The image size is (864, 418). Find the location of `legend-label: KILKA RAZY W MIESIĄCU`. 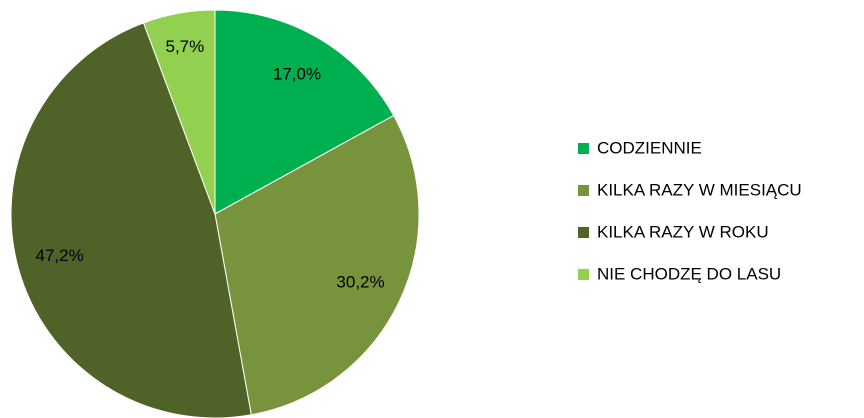

legend-label: KILKA RAZY W MIESIĄCU is located at coordinates (699, 189).